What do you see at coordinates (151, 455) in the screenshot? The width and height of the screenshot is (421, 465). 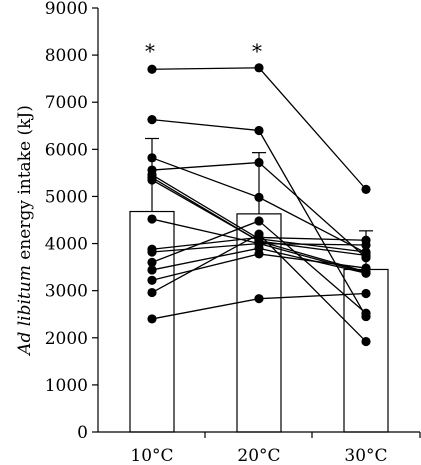 I see `x-tick-label: 10°C` at bounding box center [151, 455].